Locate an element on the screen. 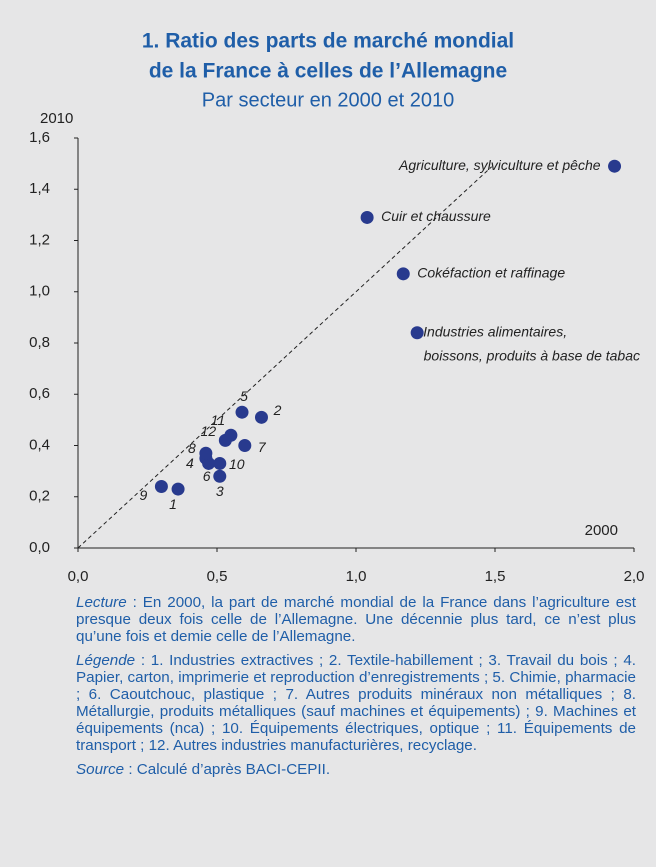  point-label: 10 is located at coordinates (237, 464).